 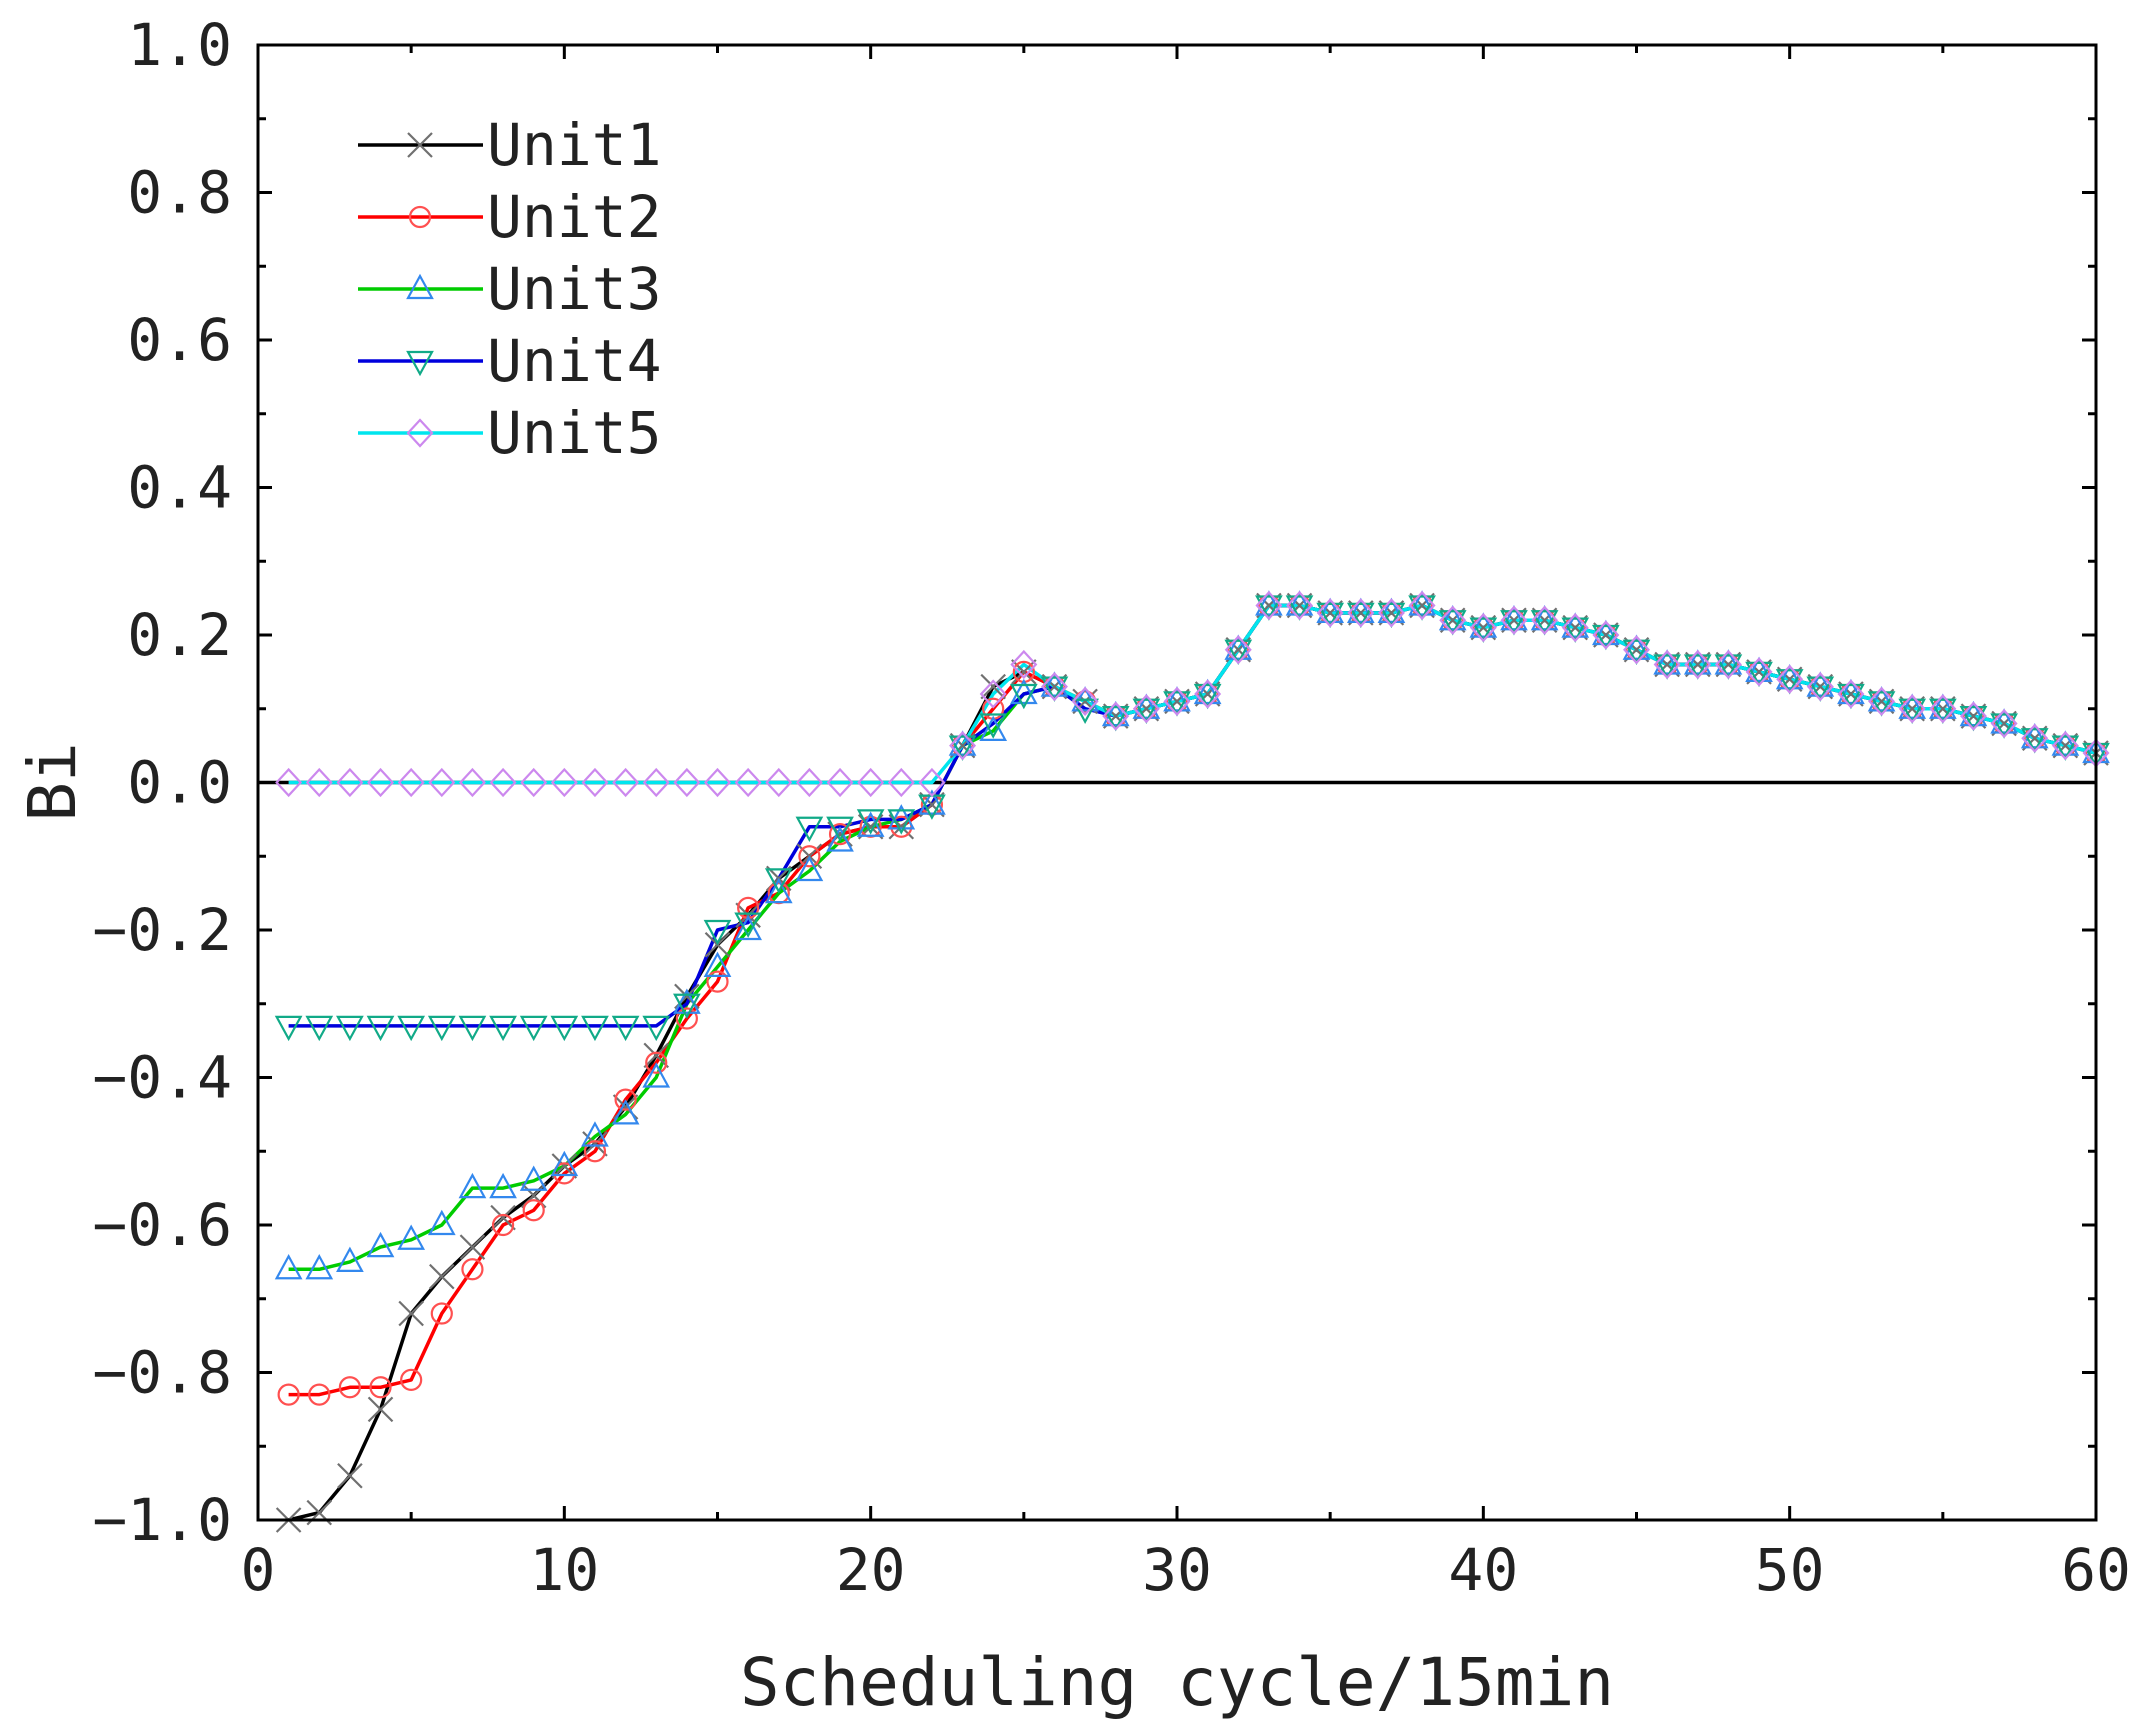 I want to click on x-tick-label: 10, so click(x=564, y=1570).